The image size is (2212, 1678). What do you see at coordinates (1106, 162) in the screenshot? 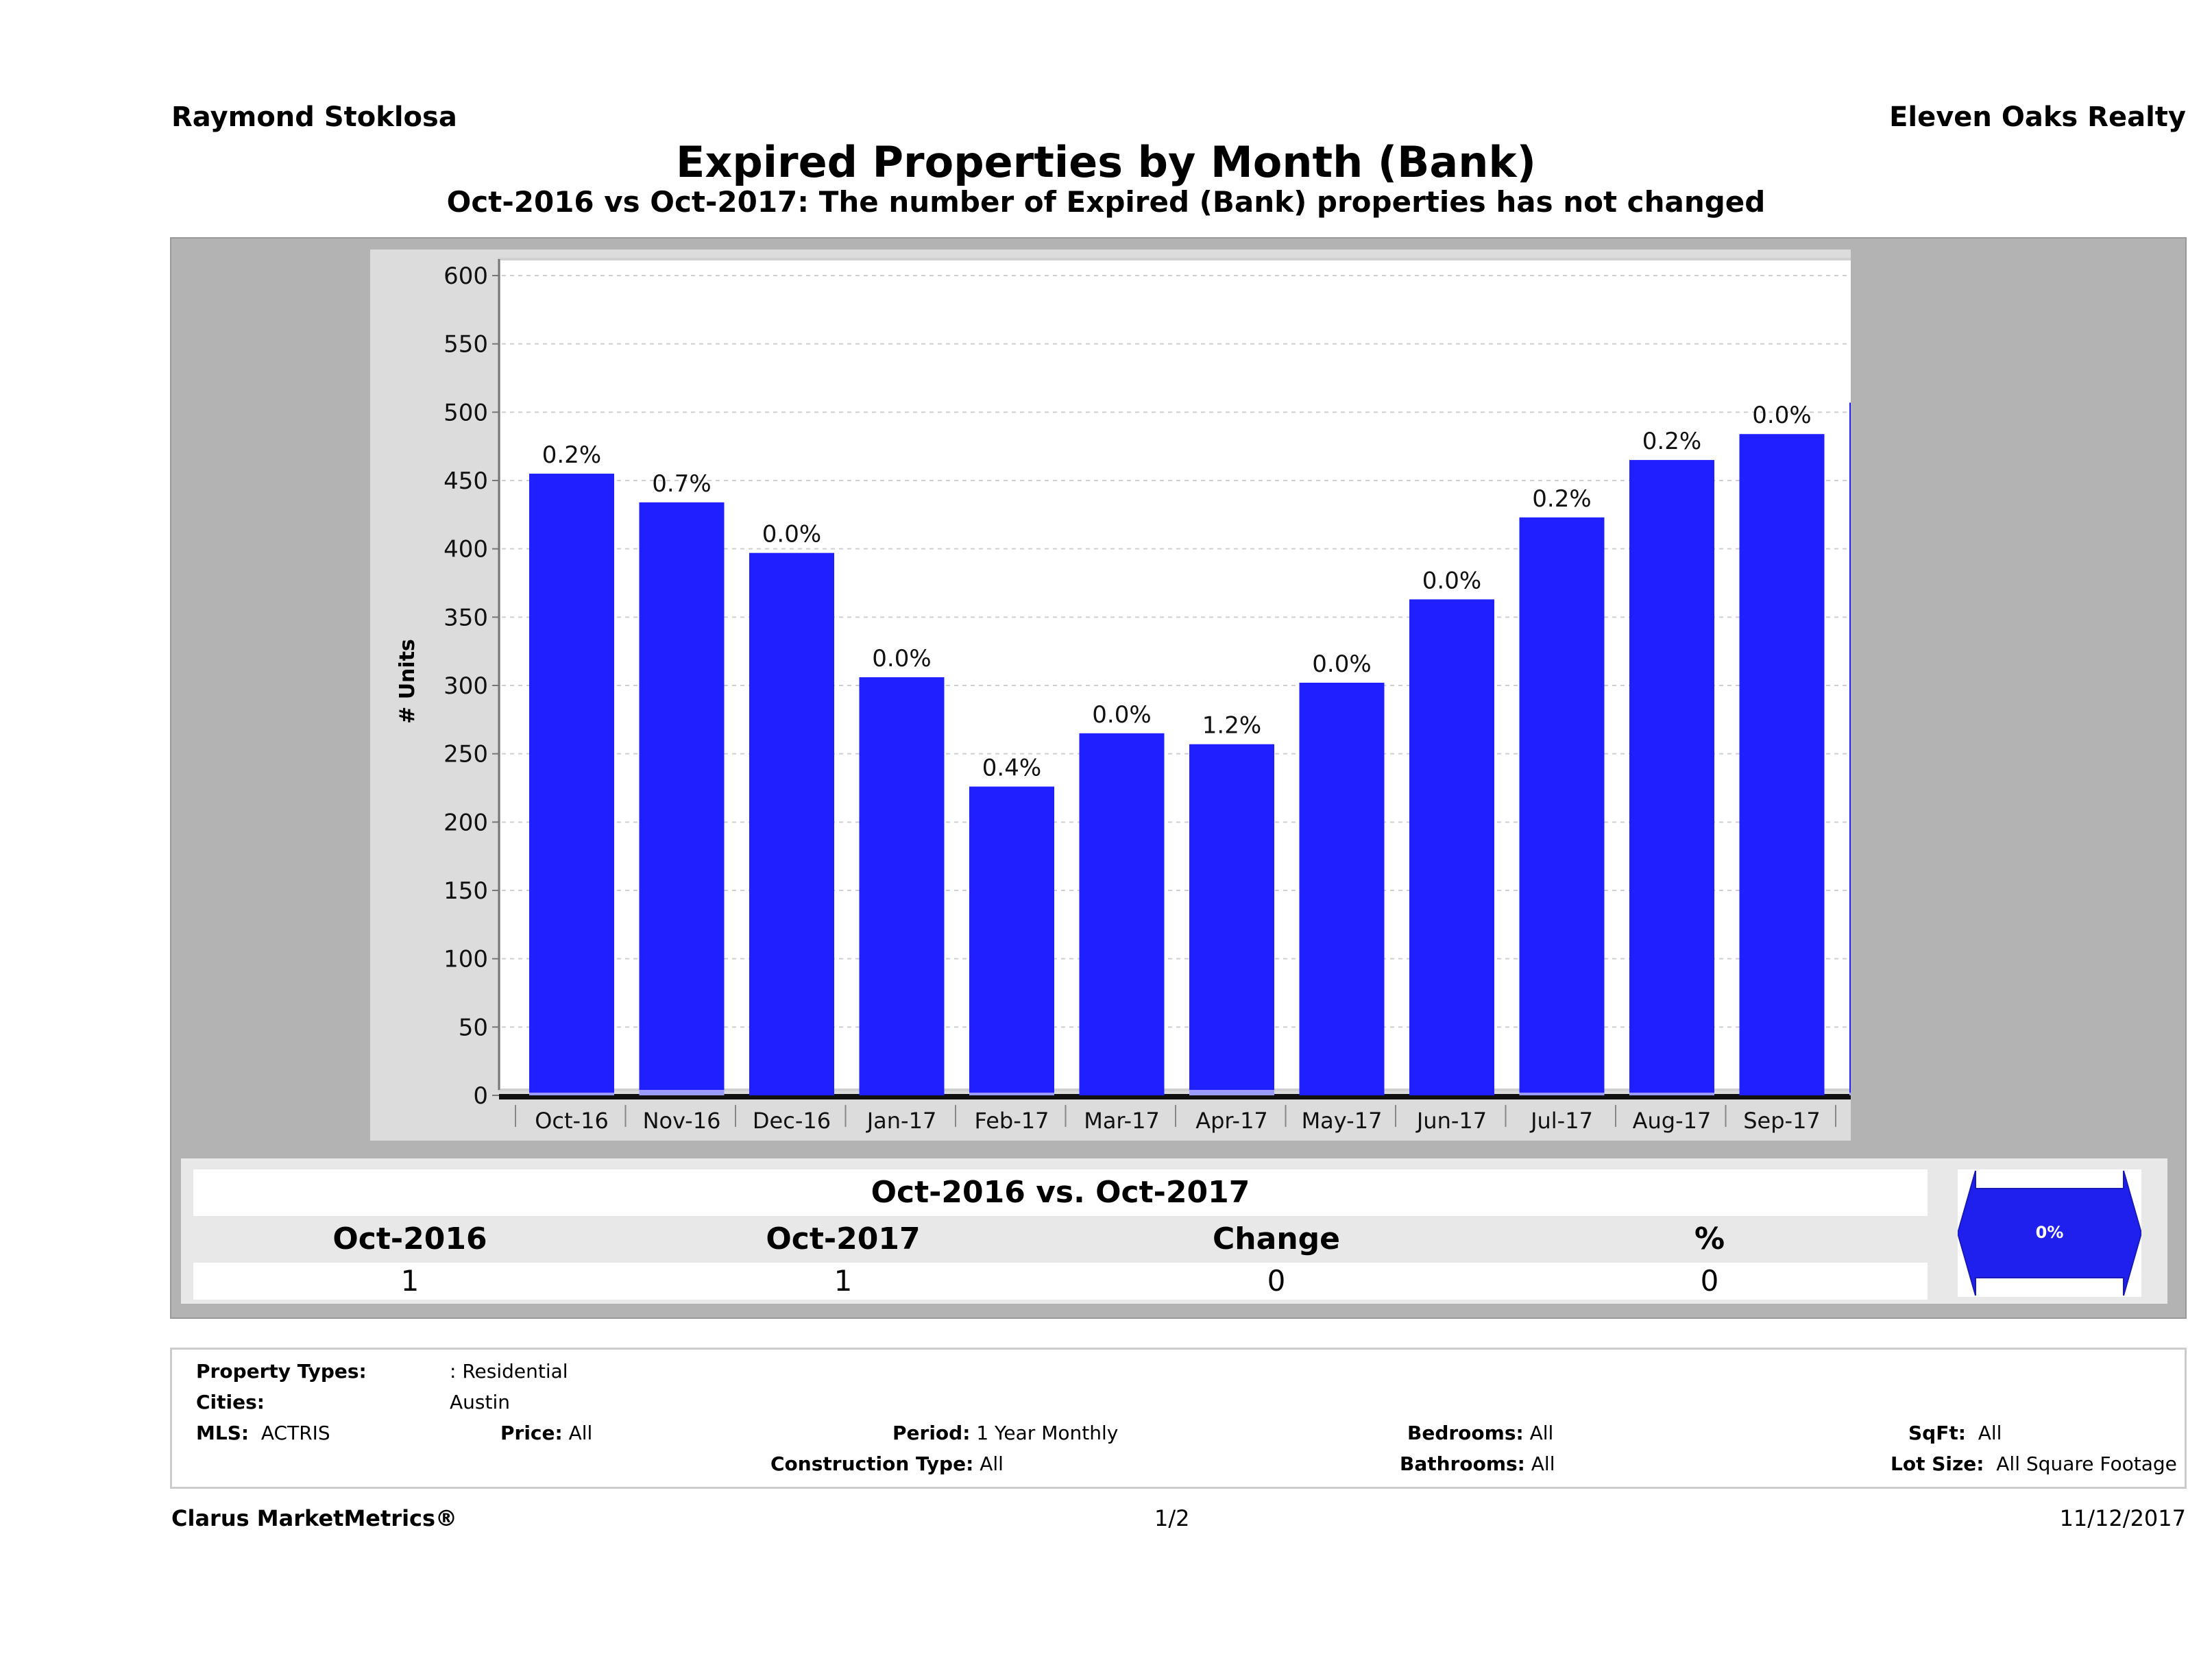
I see `chart-title: Expired Properties by Month (Bank)` at bounding box center [1106, 162].